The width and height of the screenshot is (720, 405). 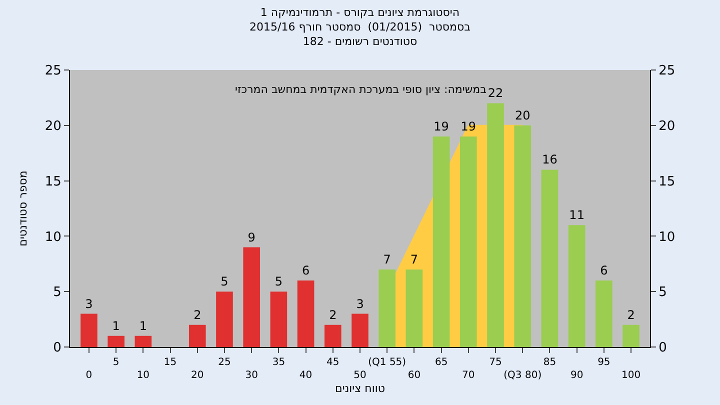 I want to click on x-tick-label: 25, so click(x=224, y=362).